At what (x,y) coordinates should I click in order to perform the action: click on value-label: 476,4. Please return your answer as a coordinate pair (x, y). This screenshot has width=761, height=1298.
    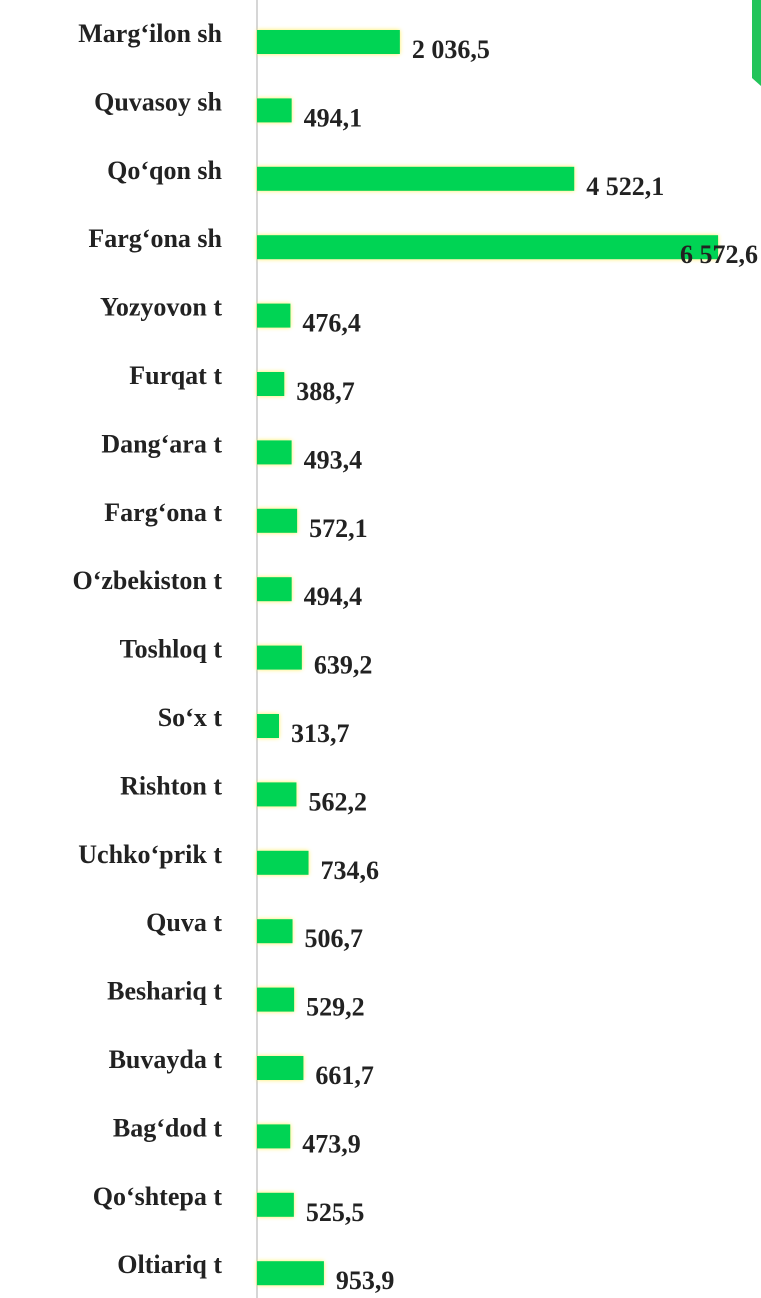
    Looking at the image, I should click on (331, 323).